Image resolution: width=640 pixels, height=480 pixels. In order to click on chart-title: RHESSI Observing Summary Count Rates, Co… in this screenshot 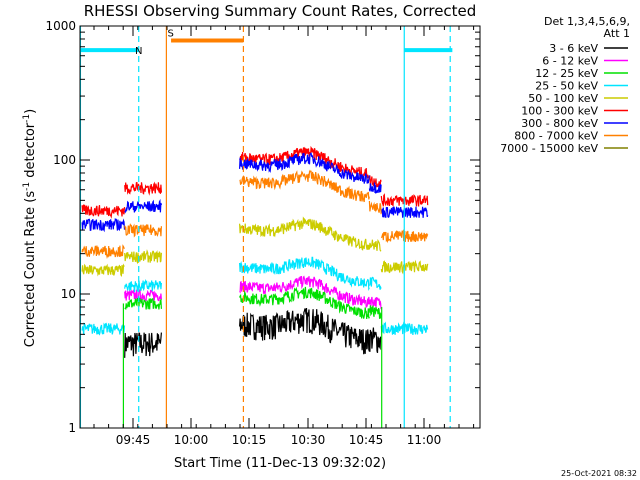, I will do `click(280, 11)`.